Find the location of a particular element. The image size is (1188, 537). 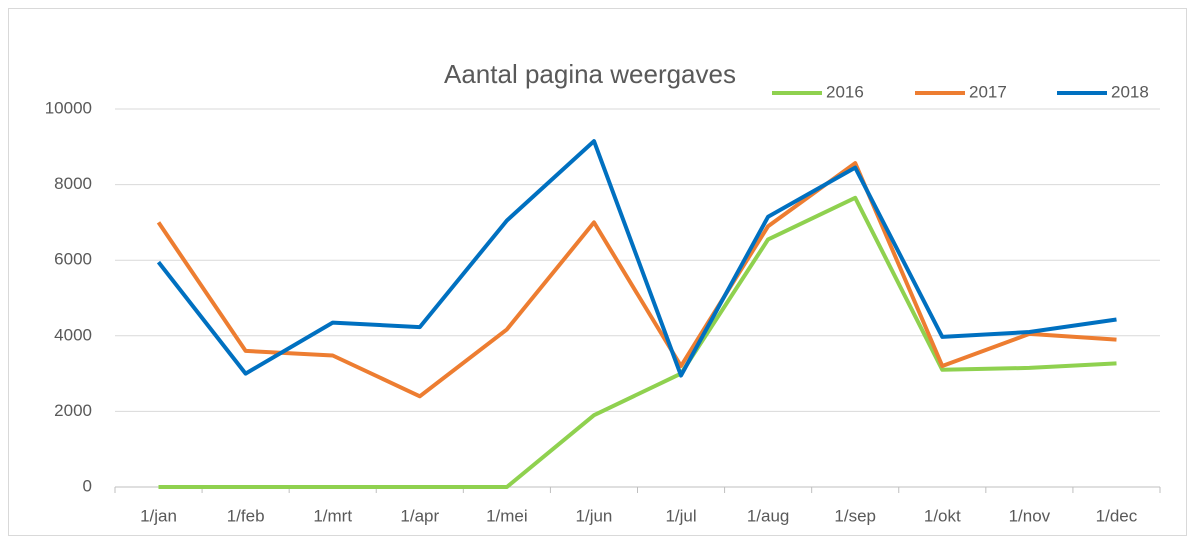

x-tick-label: 1/aug is located at coordinates (768, 515).